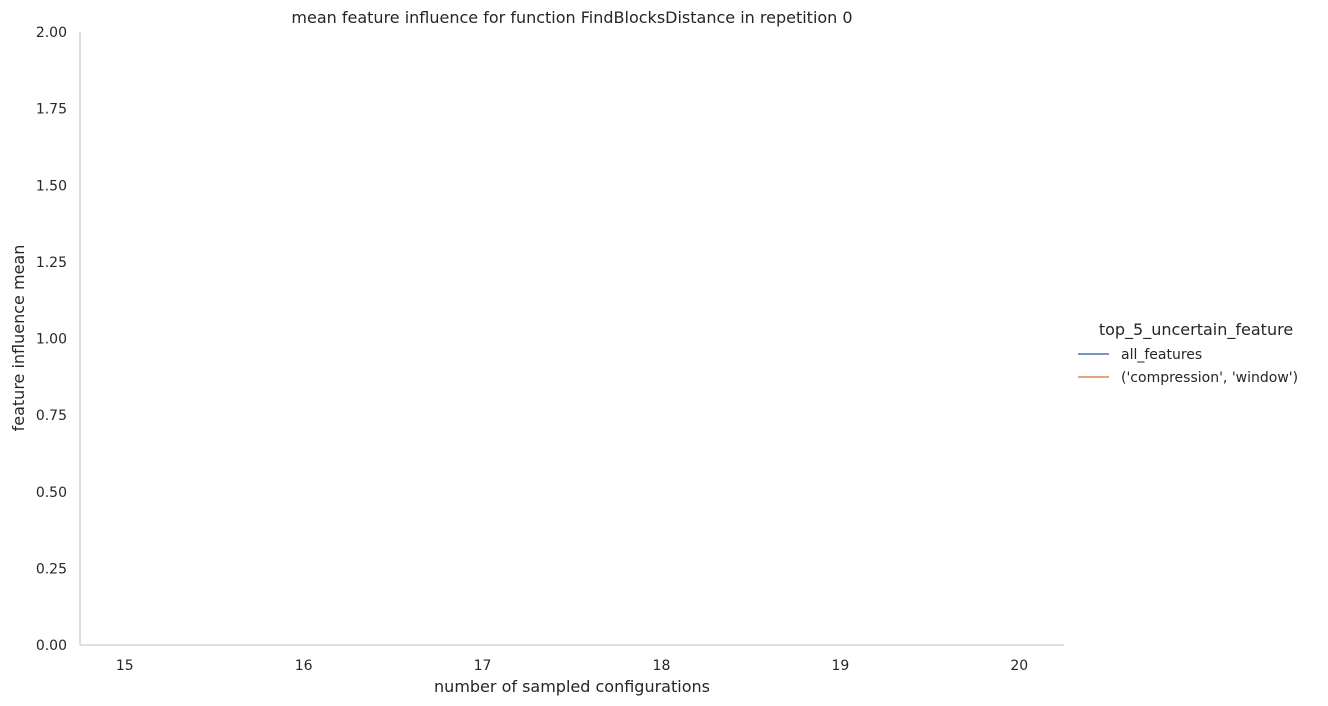  What do you see at coordinates (662, 666) in the screenshot?
I see `x-tick-label: 18` at bounding box center [662, 666].